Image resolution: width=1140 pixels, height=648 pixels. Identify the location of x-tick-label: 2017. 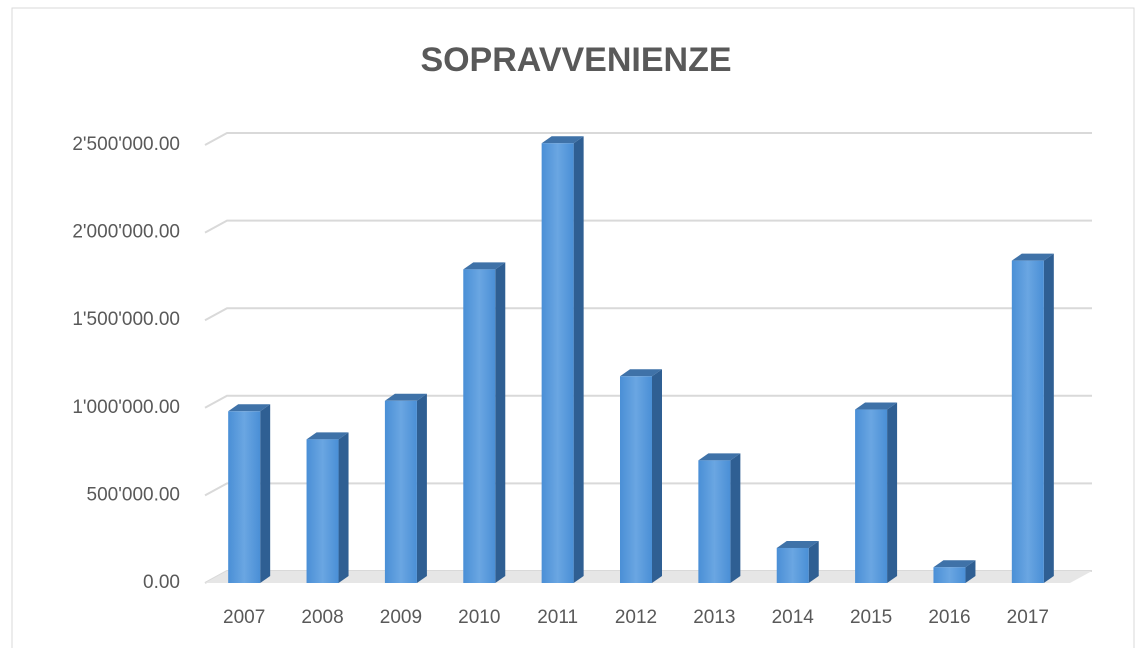
(1028, 617).